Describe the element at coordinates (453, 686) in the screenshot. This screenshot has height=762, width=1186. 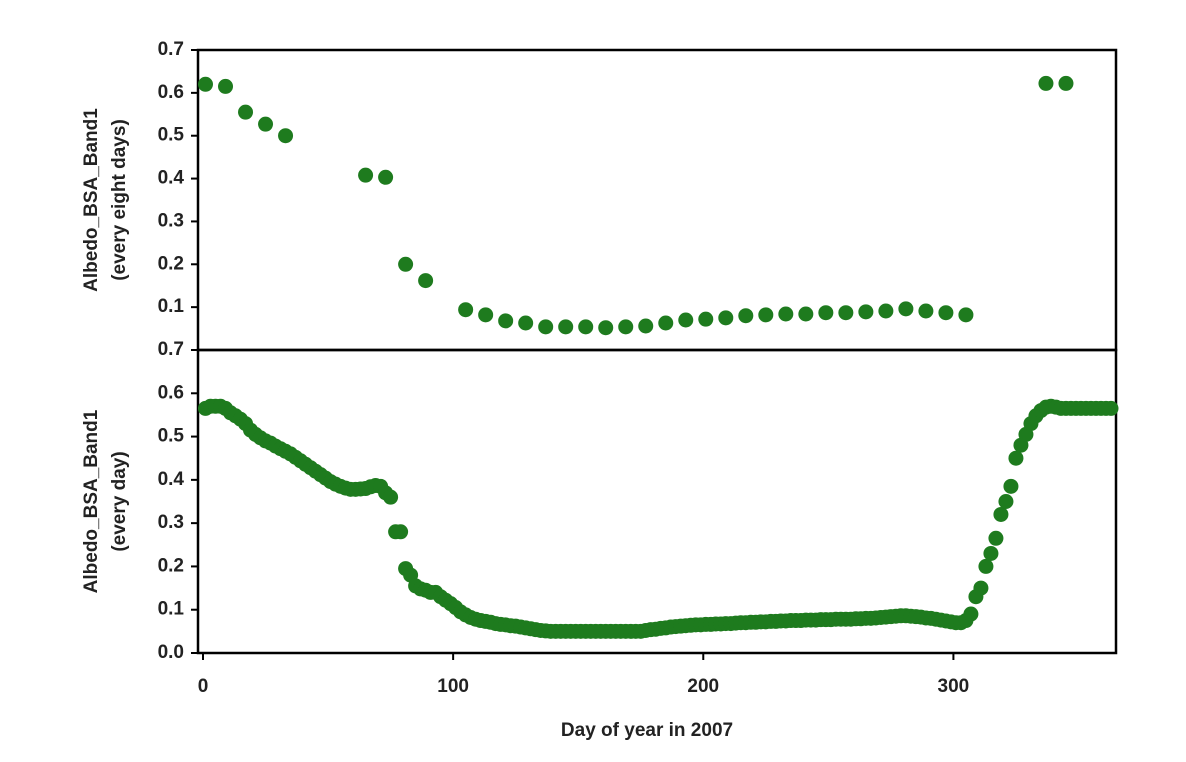
I see `x-tick-label: 100` at that location.